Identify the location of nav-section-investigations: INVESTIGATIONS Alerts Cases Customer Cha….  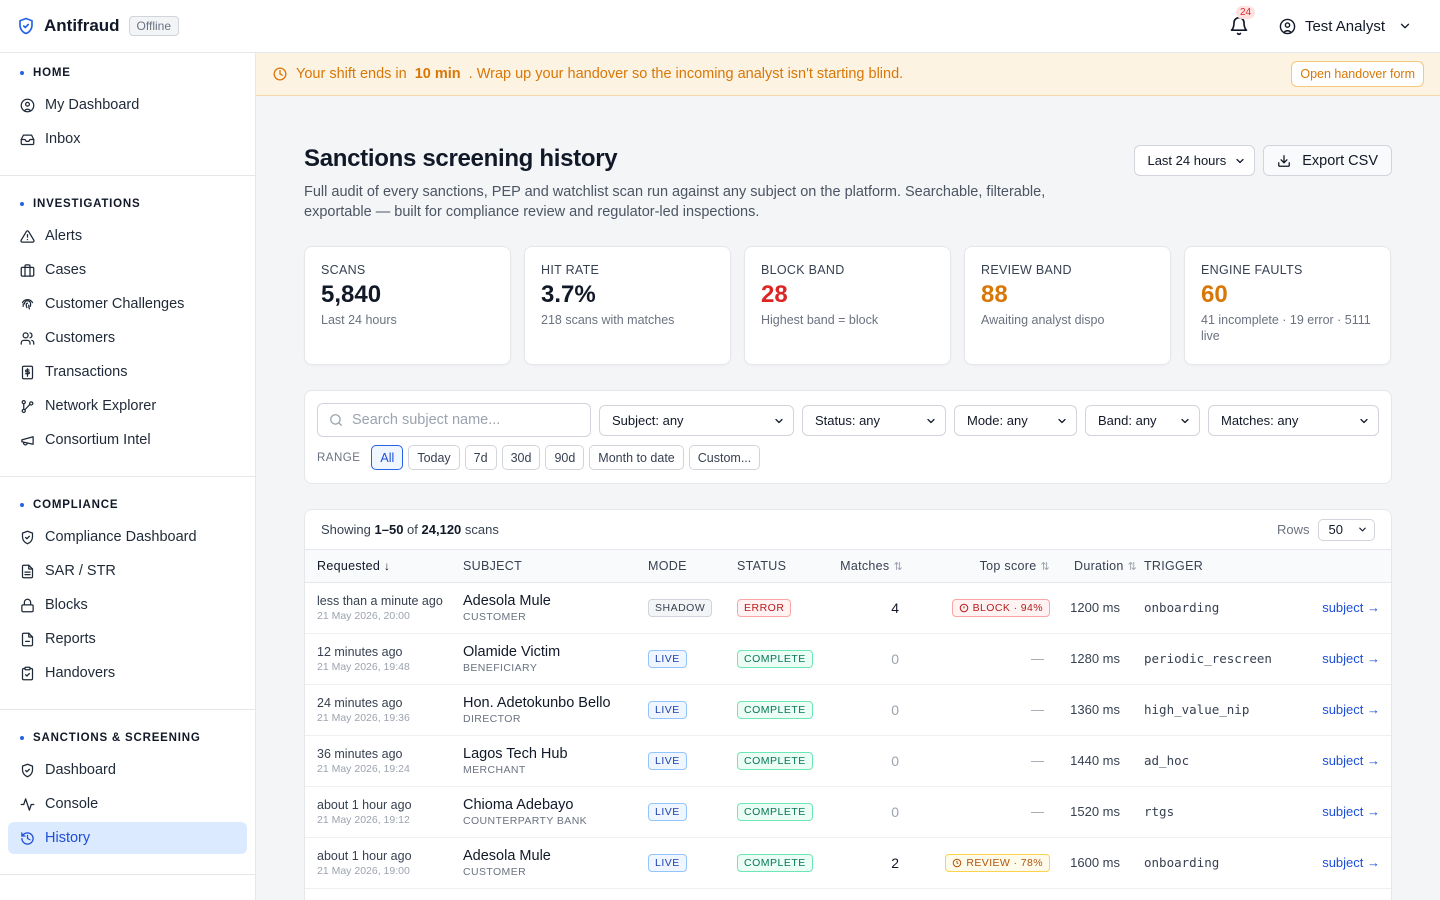
(127, 325).